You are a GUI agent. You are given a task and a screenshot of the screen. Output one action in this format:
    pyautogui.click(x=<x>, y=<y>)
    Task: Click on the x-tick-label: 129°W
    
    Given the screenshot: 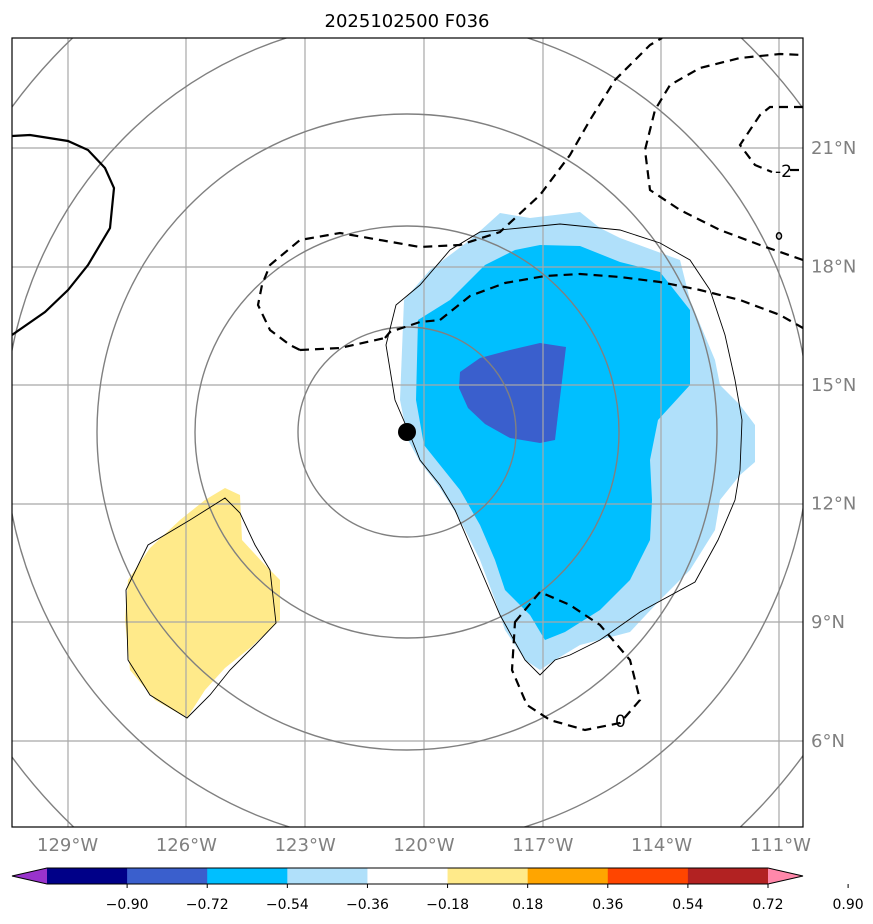 What is the action you would take?
    pyautogui.click(x=67, y=845)
    